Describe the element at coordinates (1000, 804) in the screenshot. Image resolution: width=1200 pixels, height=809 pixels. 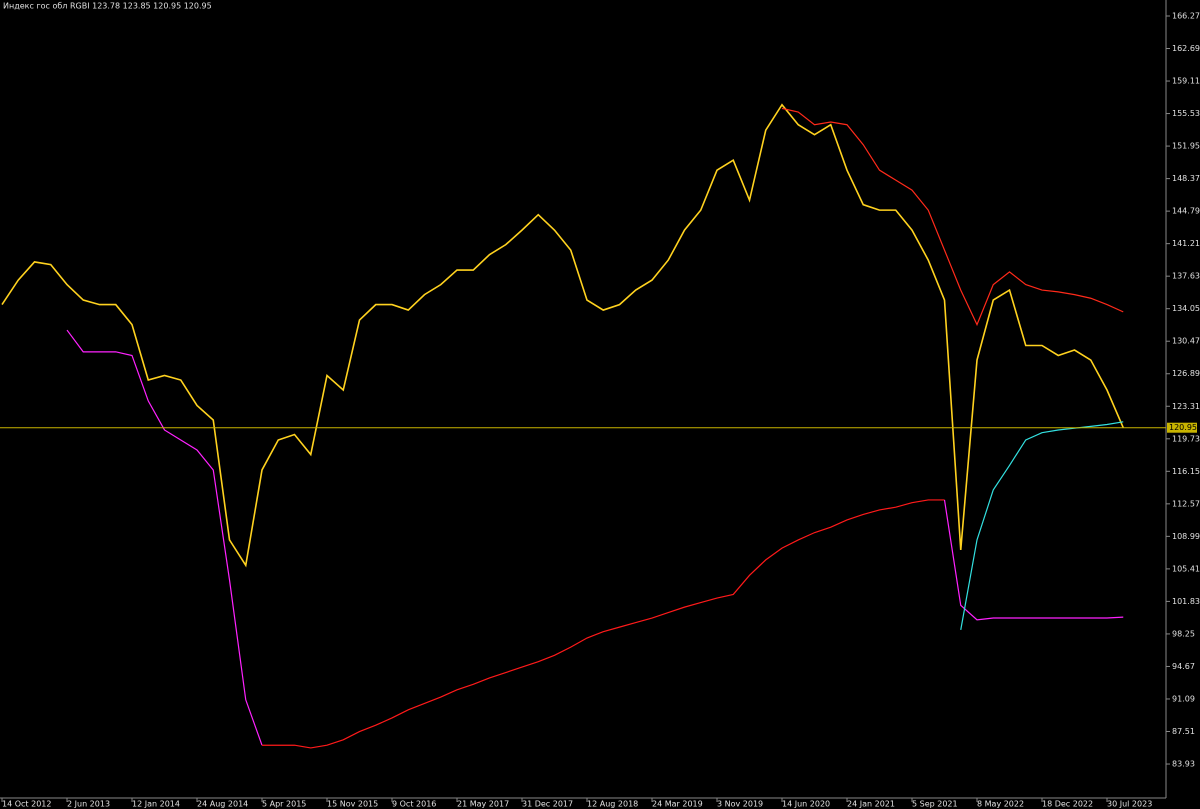
I see `x-tick-label: 8 May 2022` at that location.